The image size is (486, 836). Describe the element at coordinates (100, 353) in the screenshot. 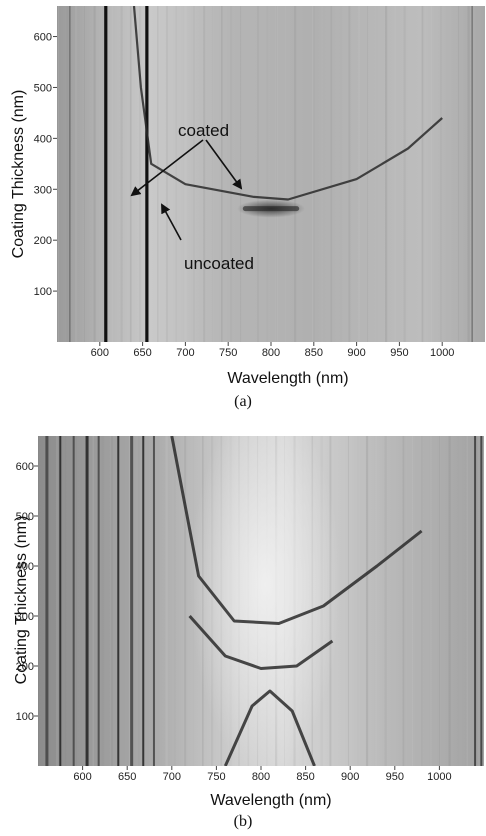

I see `x-tick-label: 600` at that location.